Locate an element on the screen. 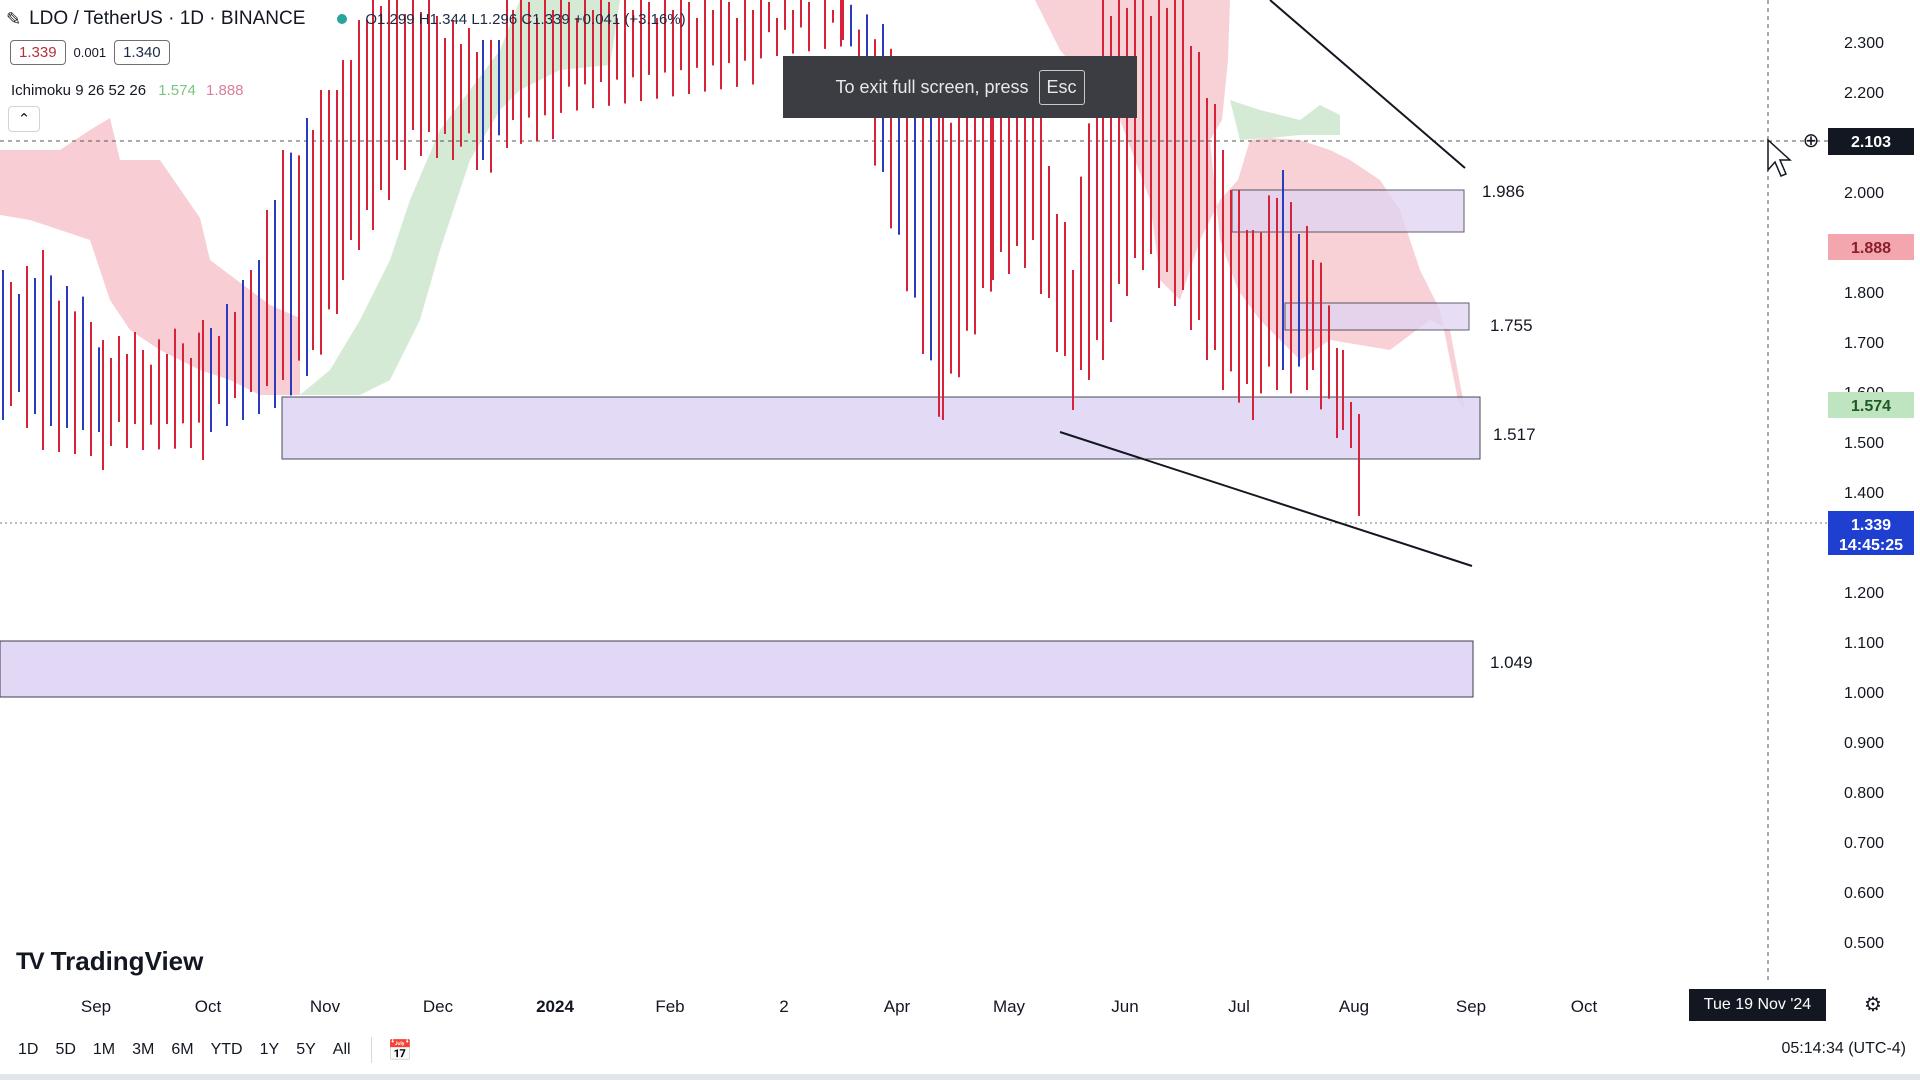 Image resolution: width=1920 pixels, height=1080 pixels. price-axis-tick: 0.800 is located at coordinates (1864, 793).